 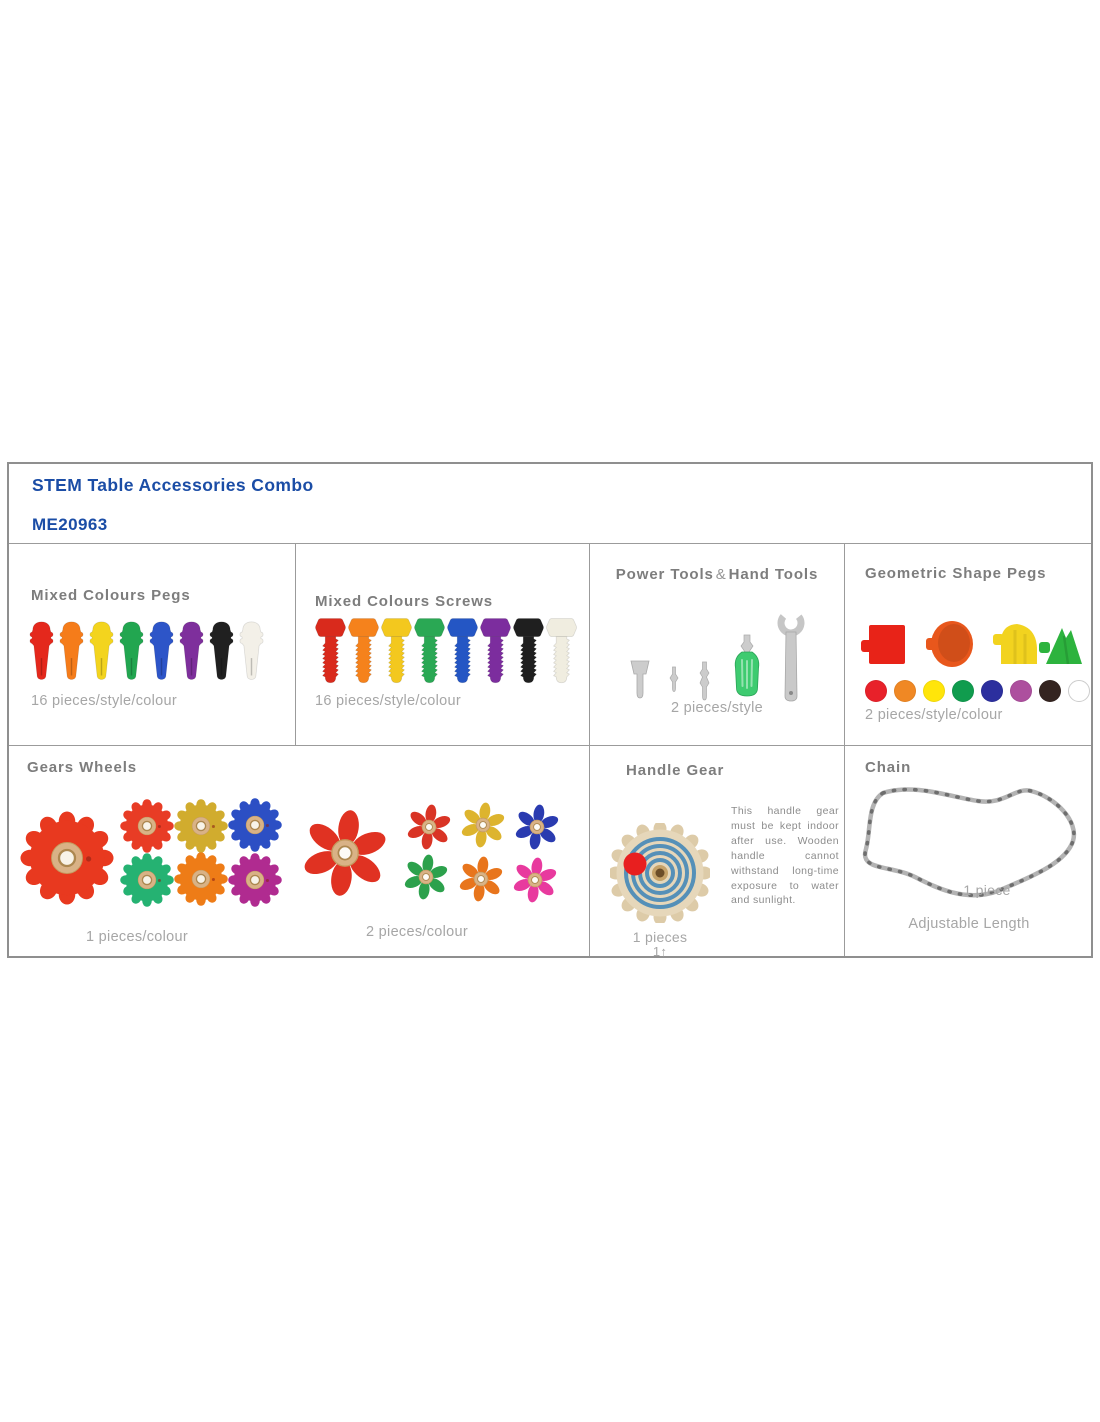 What do you see at coordinates (717, 708) in the screenshot?
I see `tools-caption: 2 pieces/style` at bounding box center [717, 708].